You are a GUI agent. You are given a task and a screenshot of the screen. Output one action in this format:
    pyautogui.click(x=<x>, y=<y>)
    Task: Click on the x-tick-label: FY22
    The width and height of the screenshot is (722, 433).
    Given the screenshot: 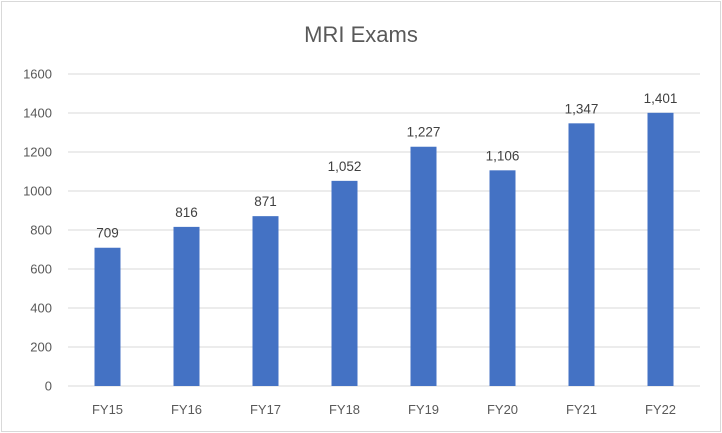 What is the action you would take?
    pyautogui.click(x=660, y=409)
    